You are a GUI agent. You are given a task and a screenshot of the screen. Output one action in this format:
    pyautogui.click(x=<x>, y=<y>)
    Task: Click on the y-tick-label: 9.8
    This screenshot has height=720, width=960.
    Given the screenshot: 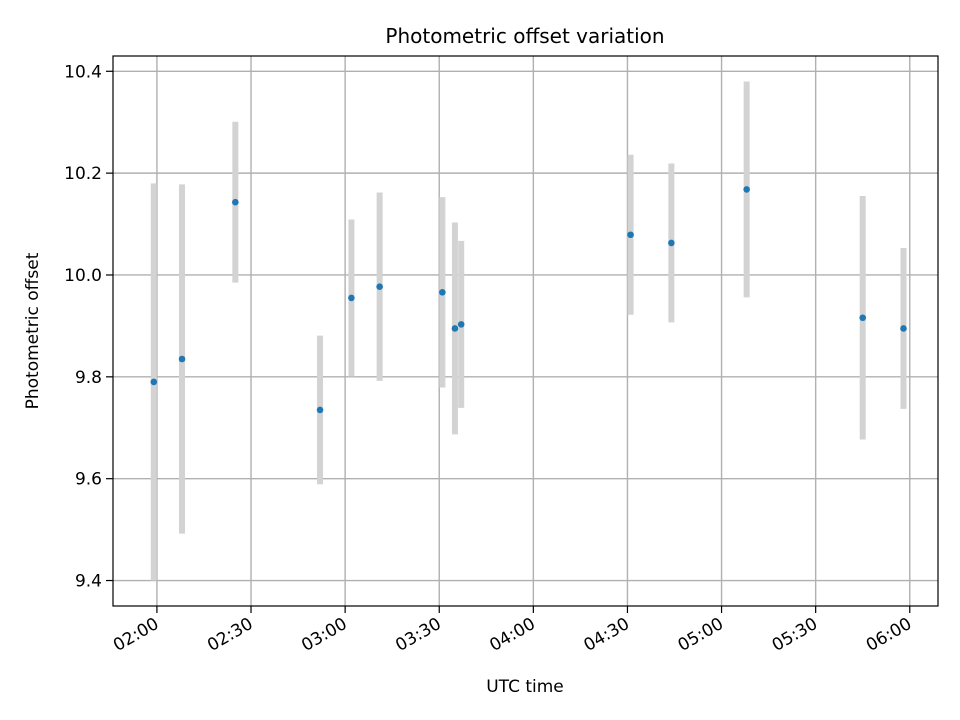 What is the action you would take?
    pyautogui.click(x=88, y=378)
    